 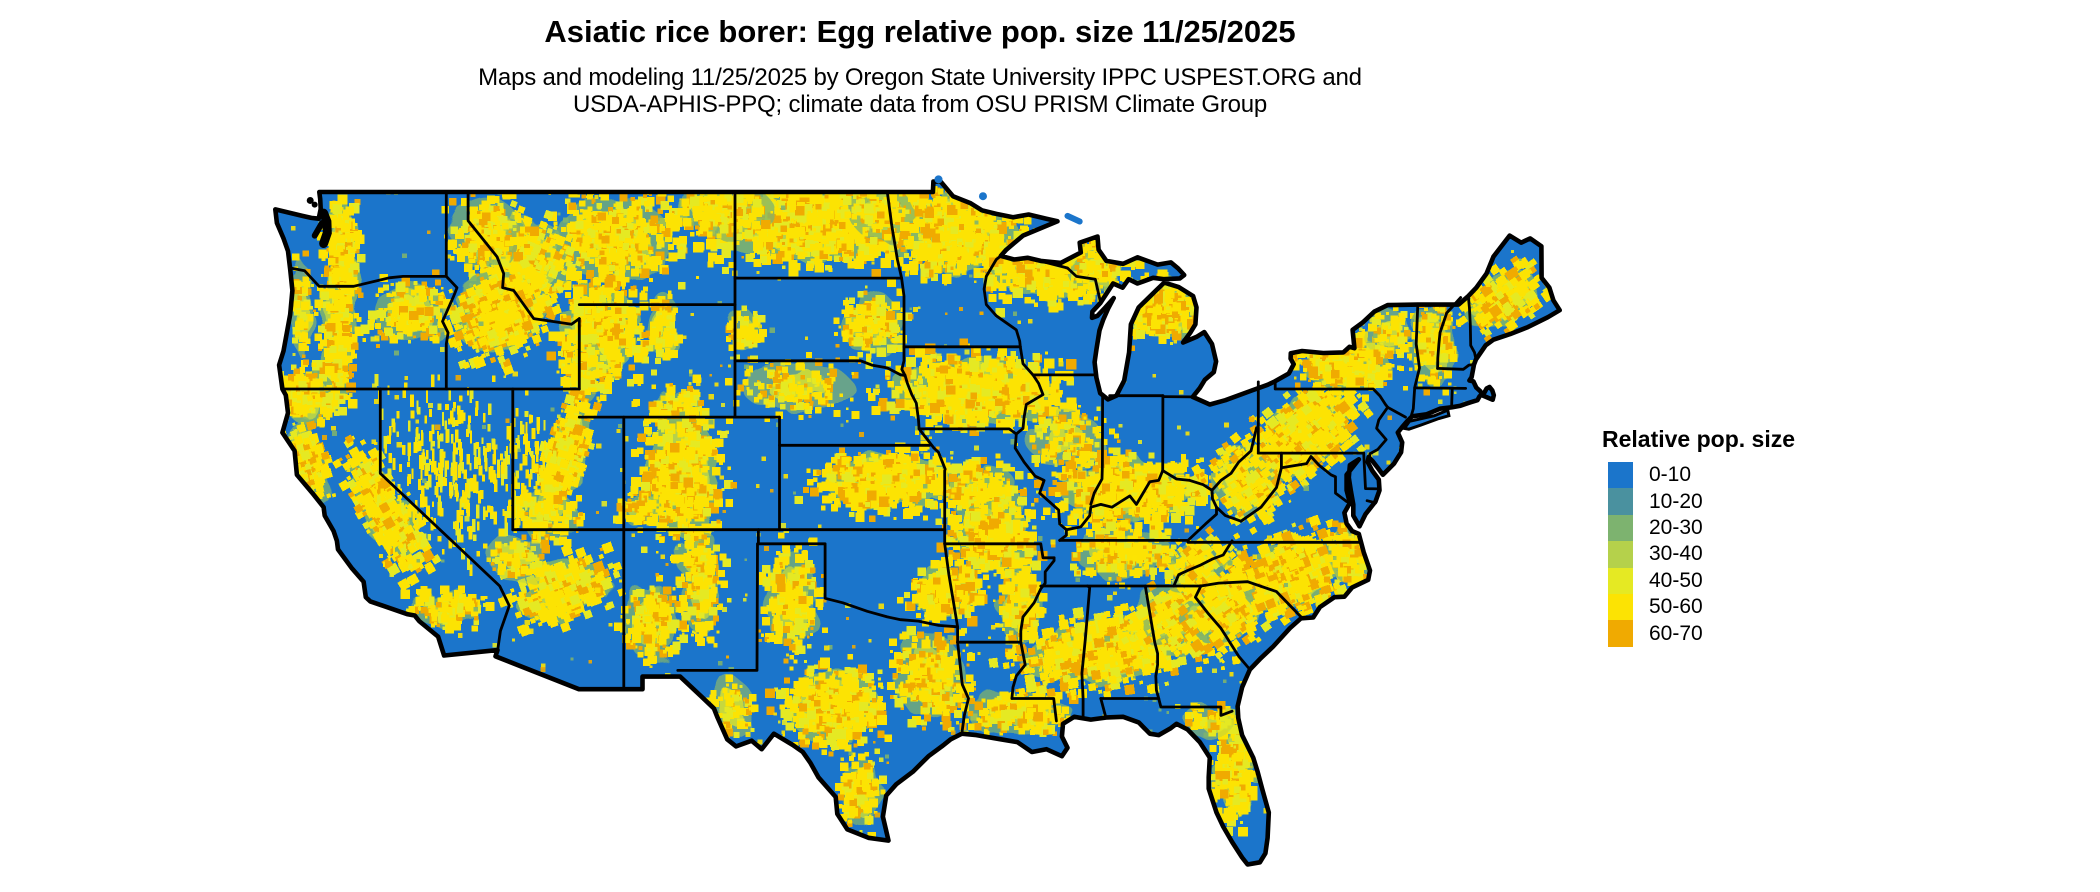 I want to click on legend-row: 20-30, so click(x=1701, y=528).